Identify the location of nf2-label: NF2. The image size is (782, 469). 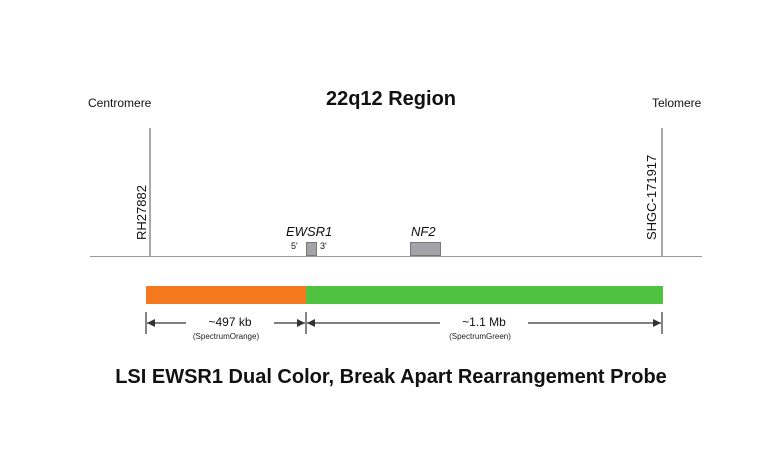
(423, 231).